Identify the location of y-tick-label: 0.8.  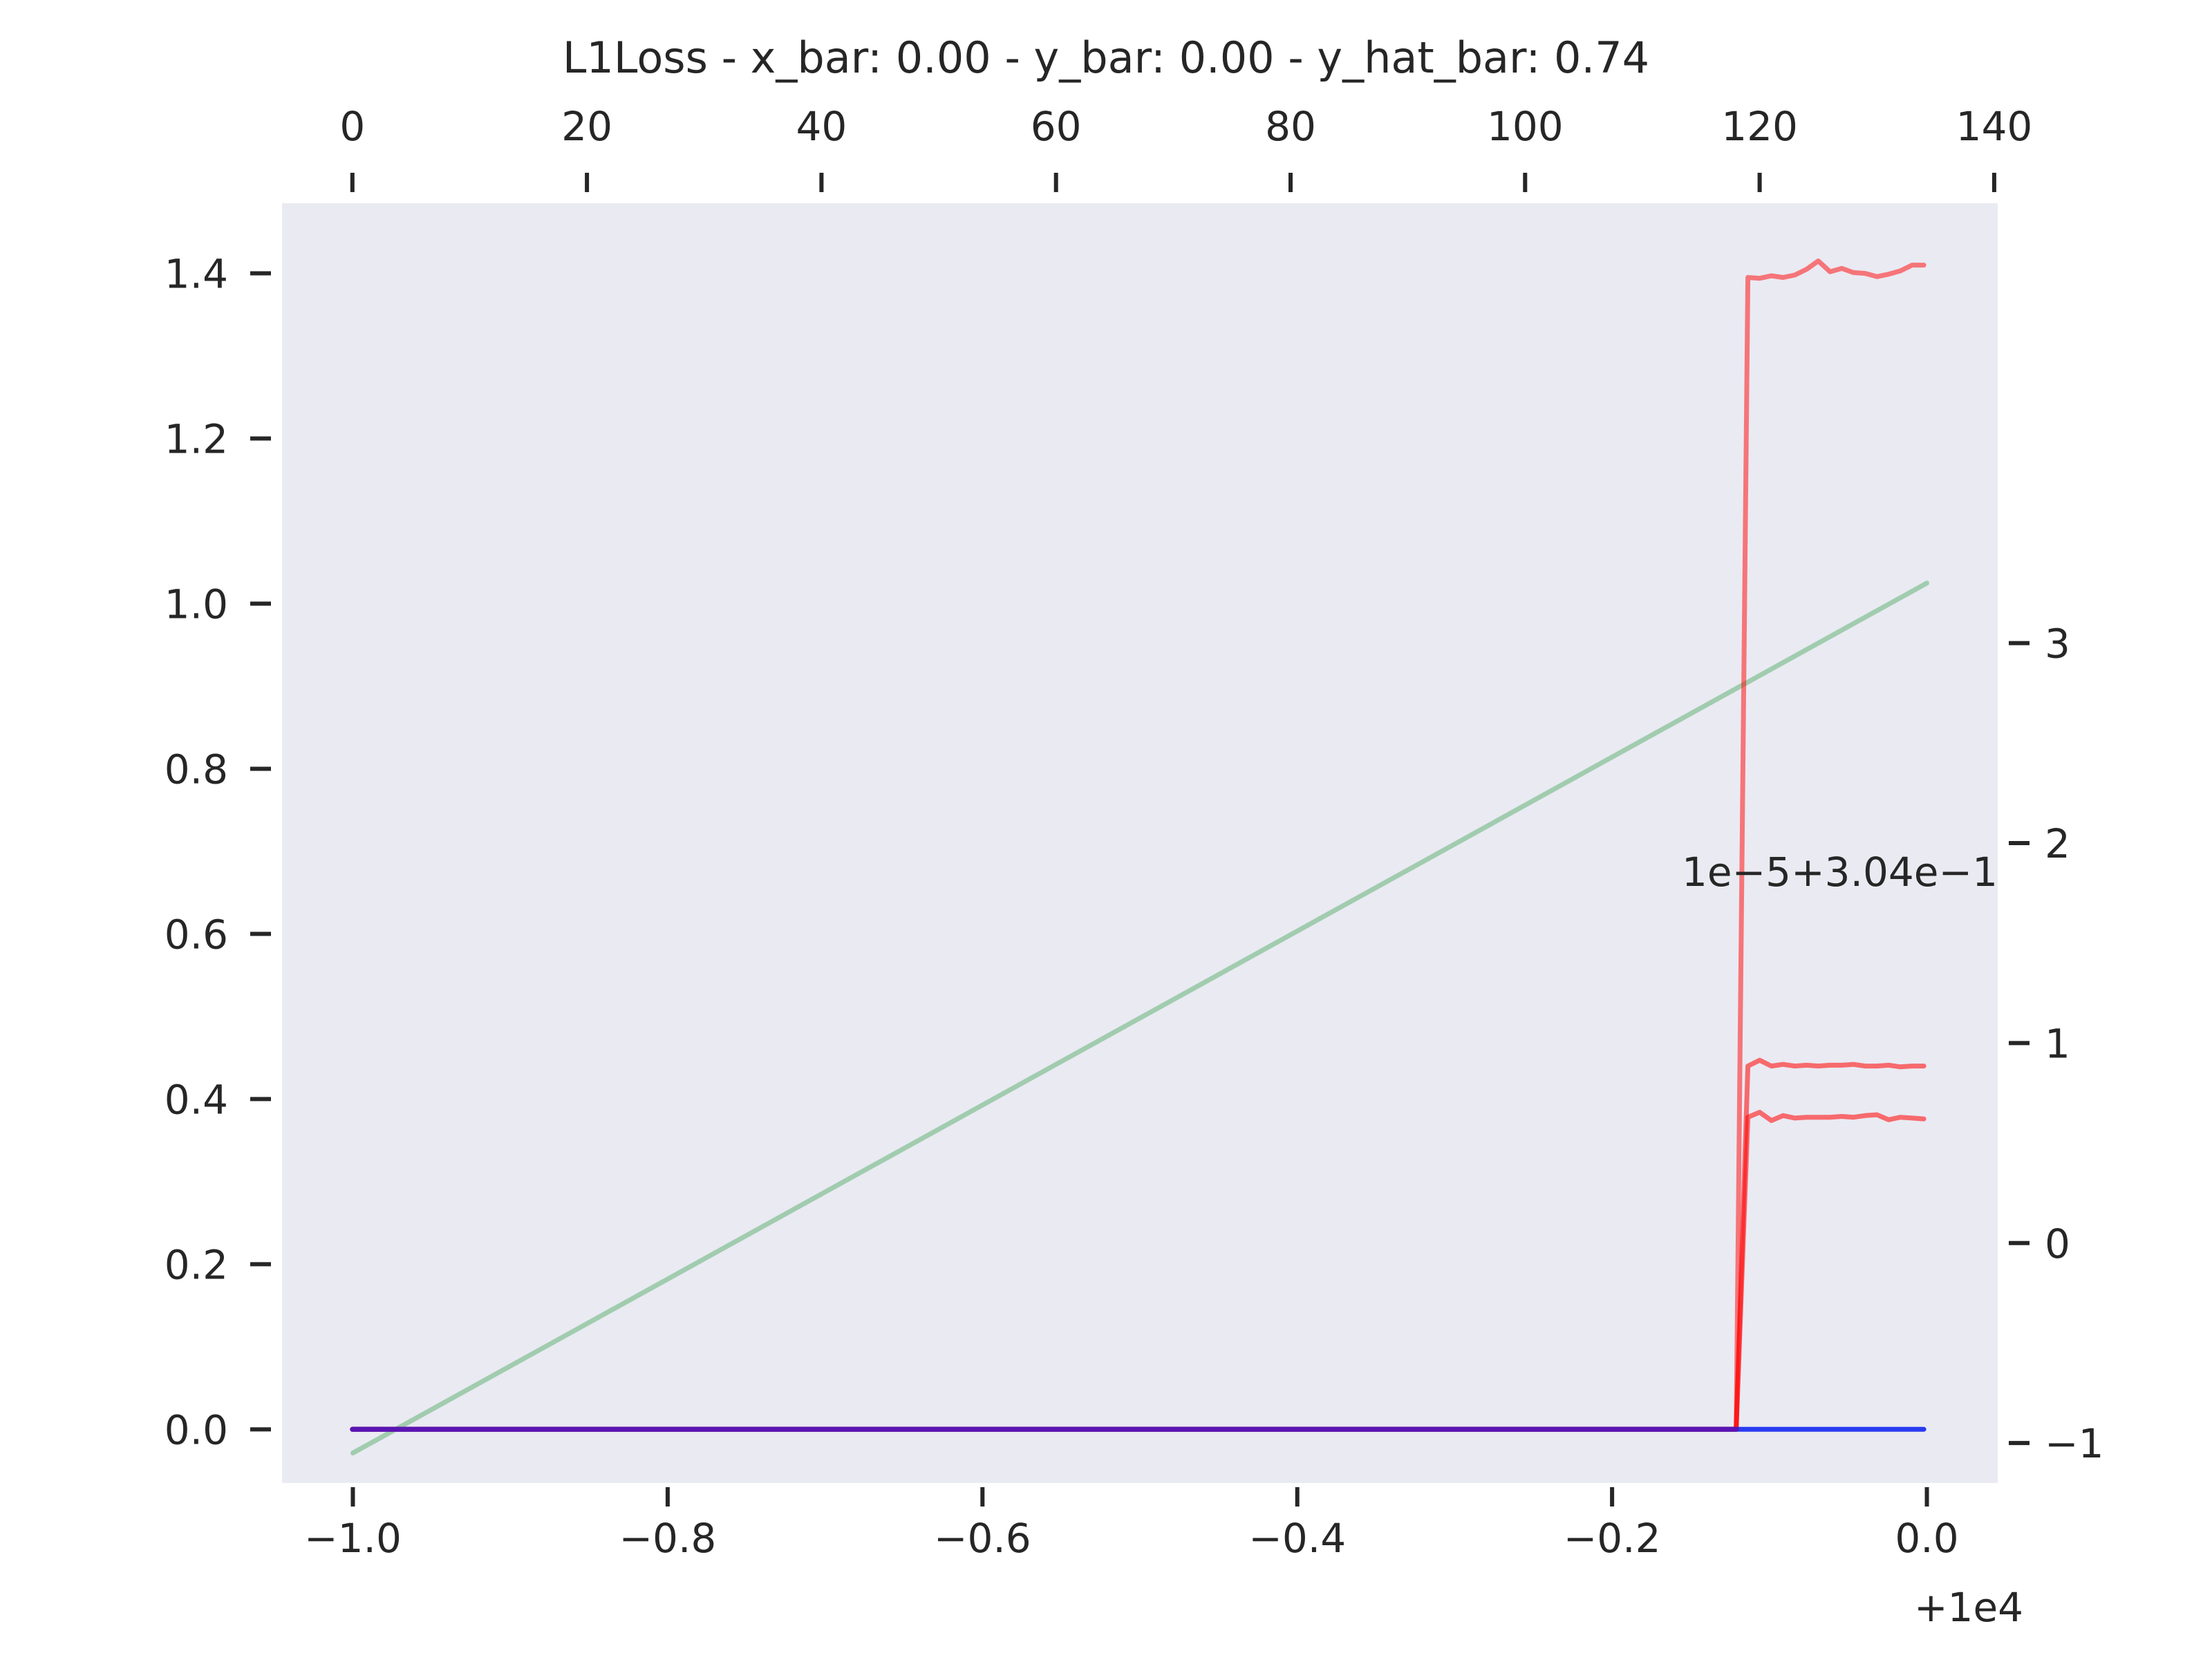
(197, 770).